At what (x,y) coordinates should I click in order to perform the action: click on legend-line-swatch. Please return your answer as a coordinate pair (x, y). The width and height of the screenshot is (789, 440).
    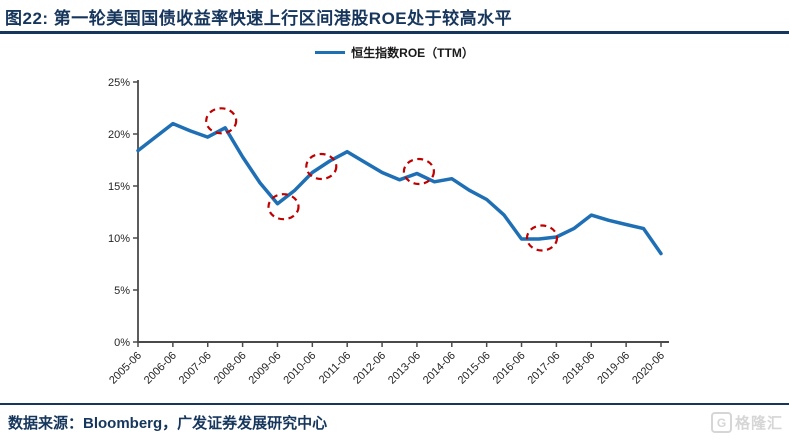
    Looking at the image, I should click on (330, 52).